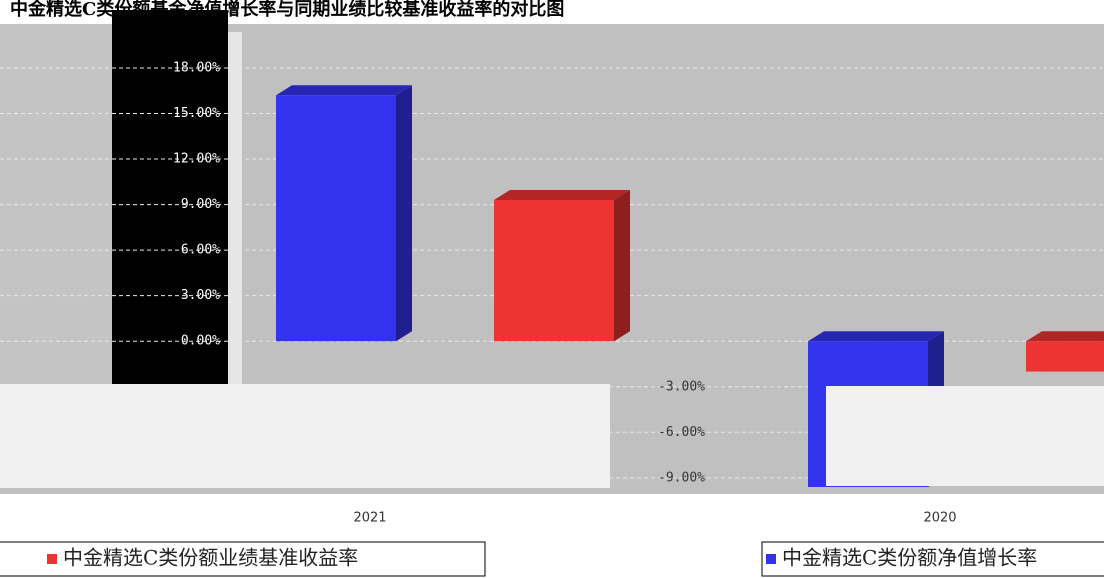  What do you see at coordinates (200, 204) in the screenshot?
I see `y-tick-label: 9.00%` at bounding box center [200, 204].